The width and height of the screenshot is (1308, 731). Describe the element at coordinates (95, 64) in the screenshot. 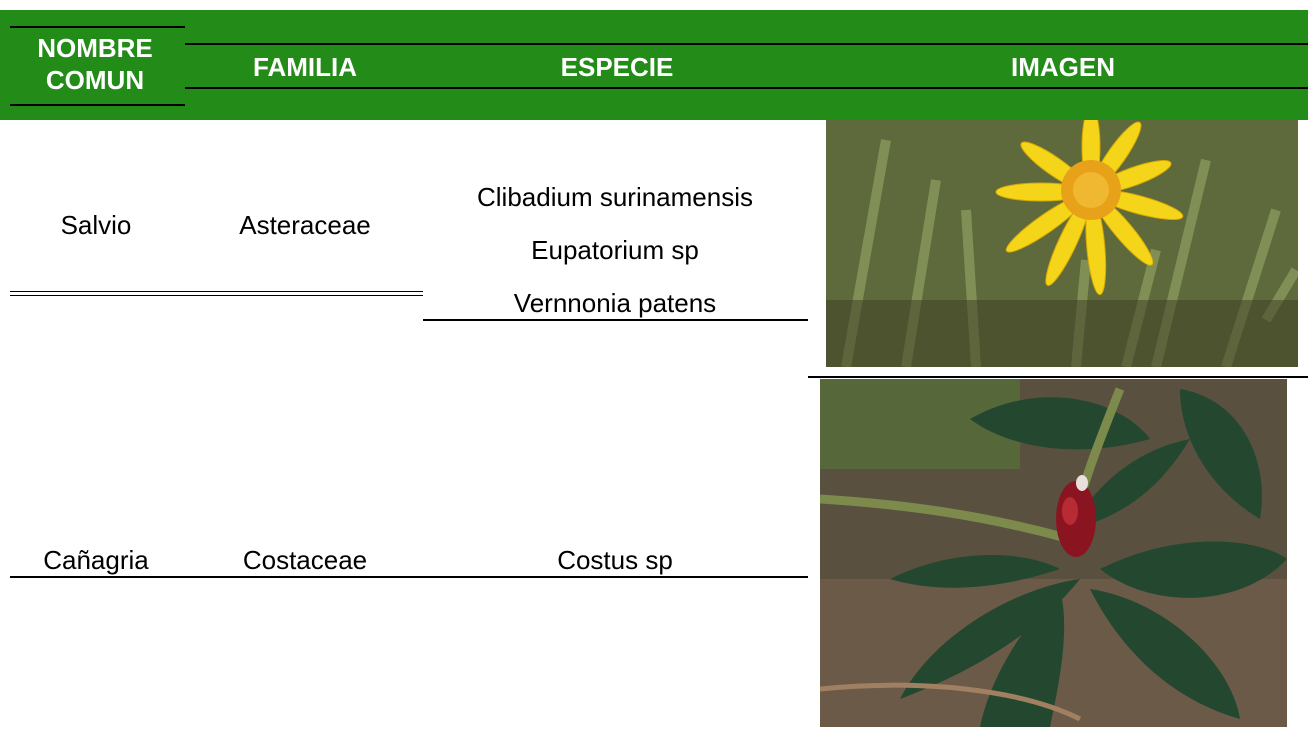

I see `header-cell: NOMBRE COMUN` at that location.